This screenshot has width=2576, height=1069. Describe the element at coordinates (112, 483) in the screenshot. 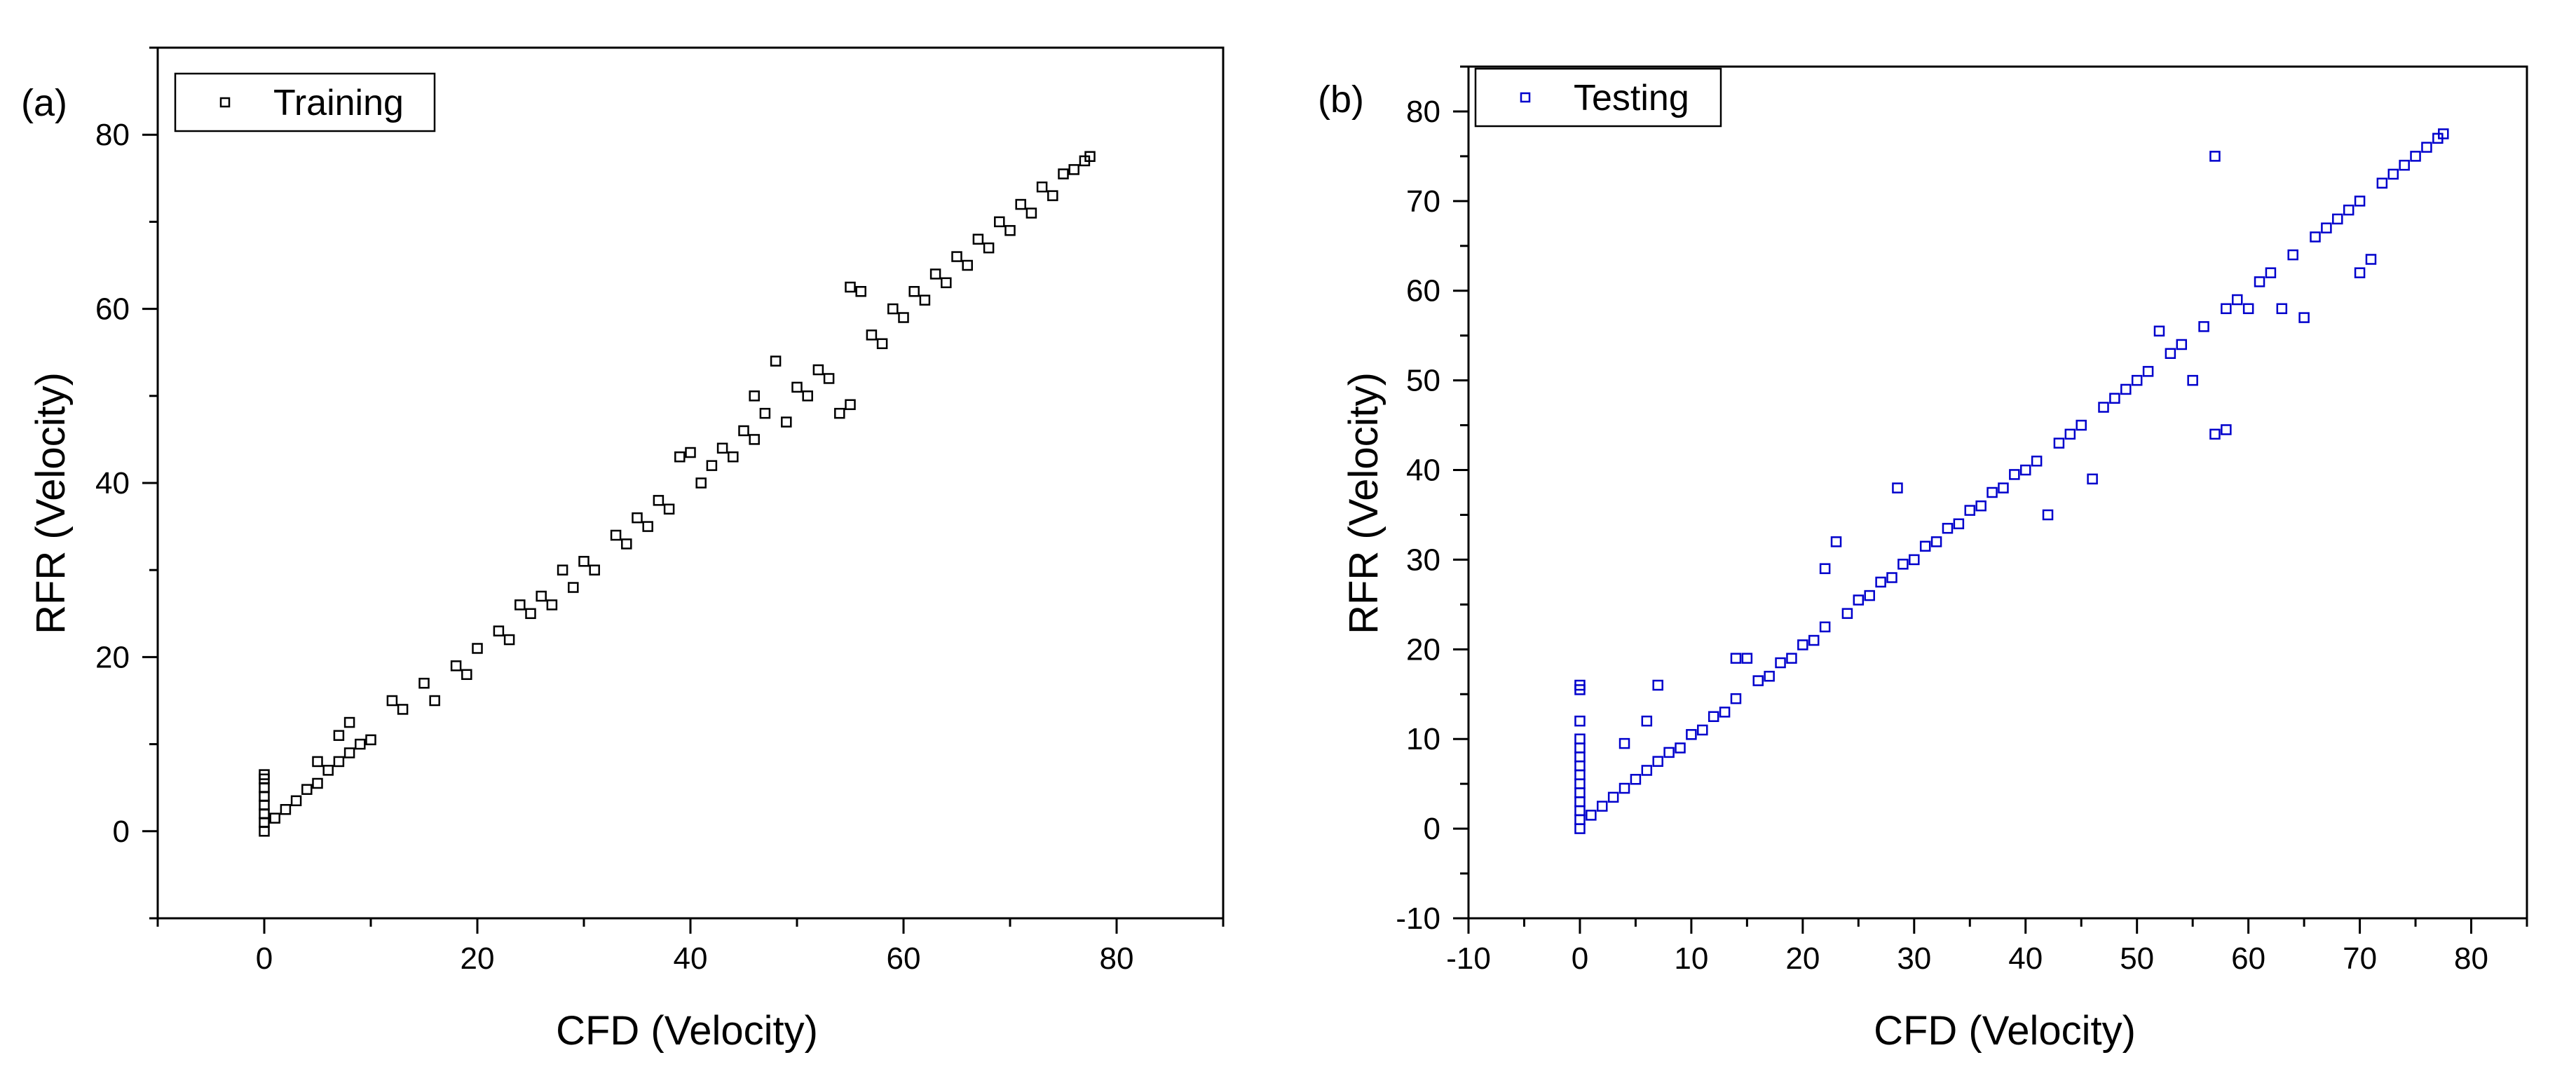

I see `y-tick-label-a: 40` at that location.